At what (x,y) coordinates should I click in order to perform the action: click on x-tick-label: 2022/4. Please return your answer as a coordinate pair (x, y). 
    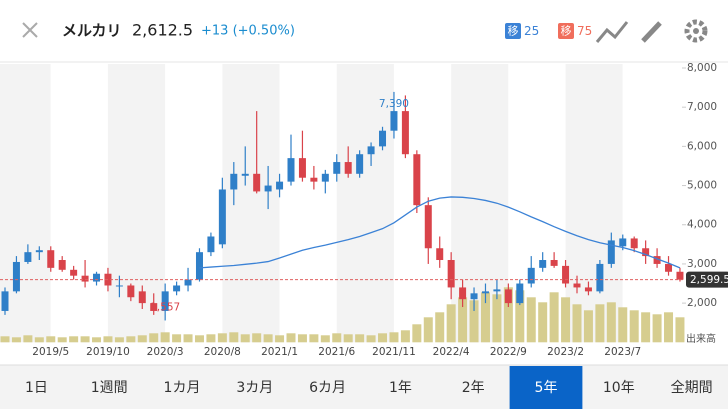
    Looking at the image, I should click on (451, 352).